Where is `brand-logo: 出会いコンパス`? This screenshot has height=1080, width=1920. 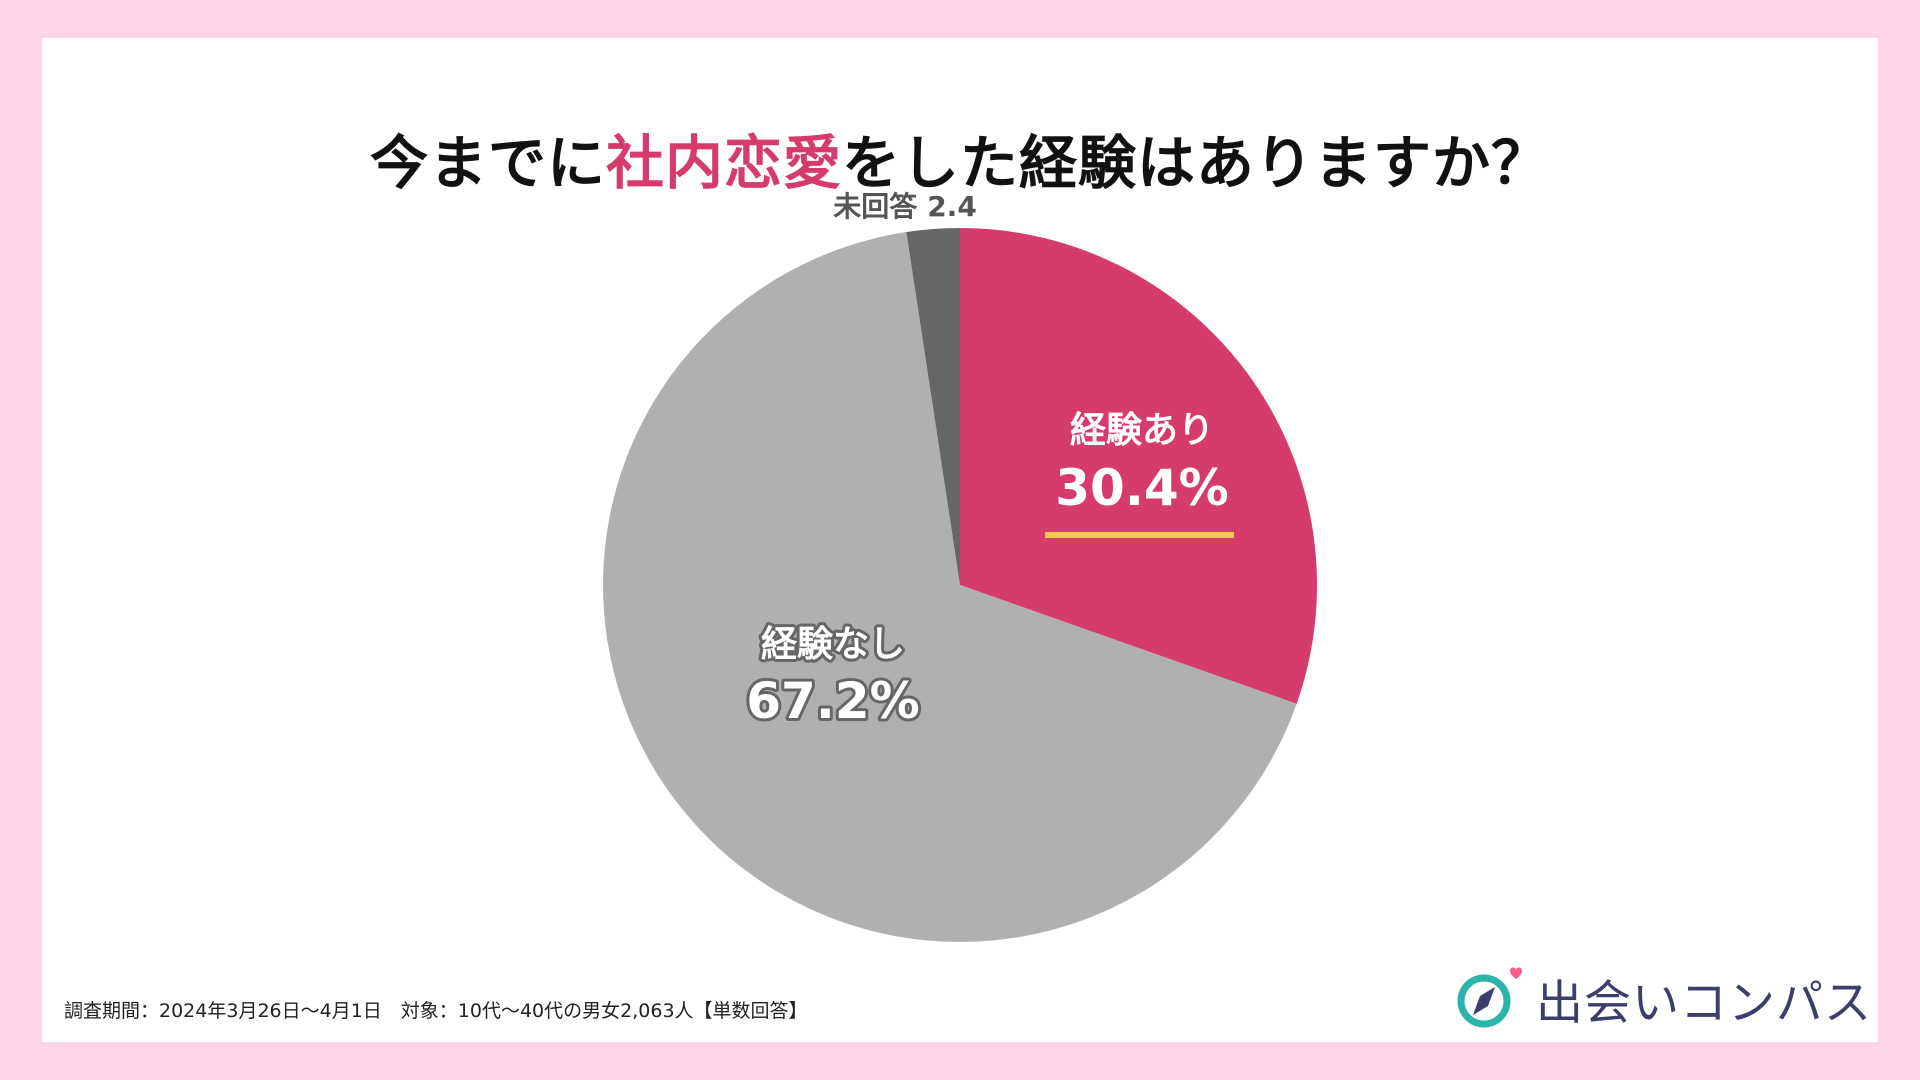
brand-logo: 出会いコンパス is located at coordinates (1662, 998).